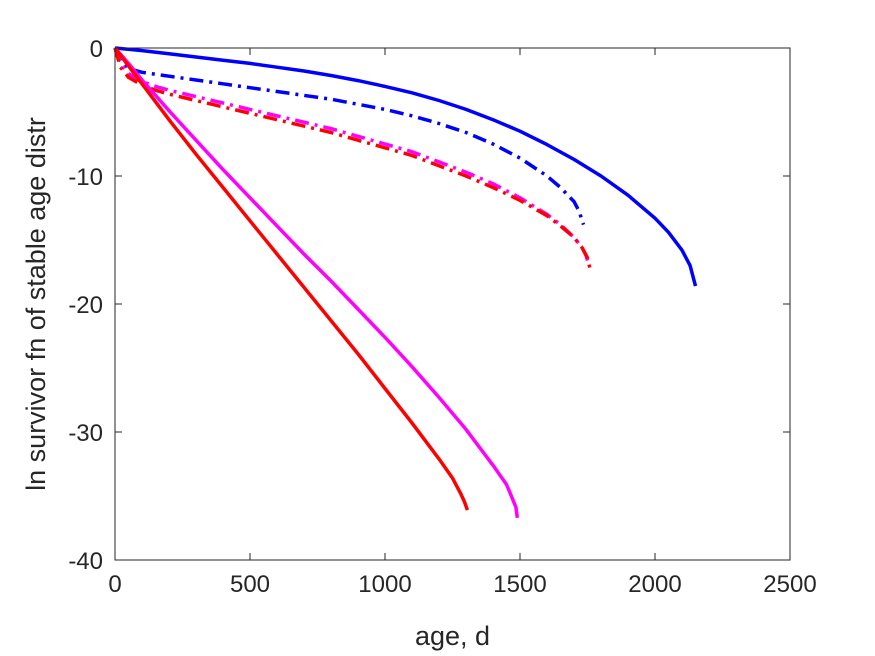  I want to click on y-tick-label: -10, so click(85, 177).